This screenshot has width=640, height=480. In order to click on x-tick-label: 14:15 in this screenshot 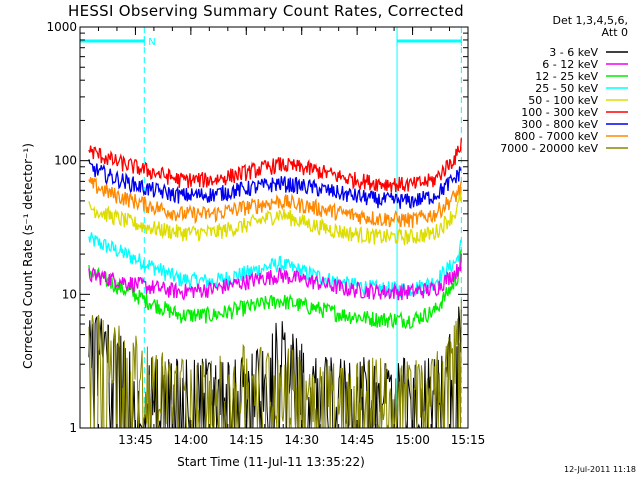, I will do `click(246, 440)`.